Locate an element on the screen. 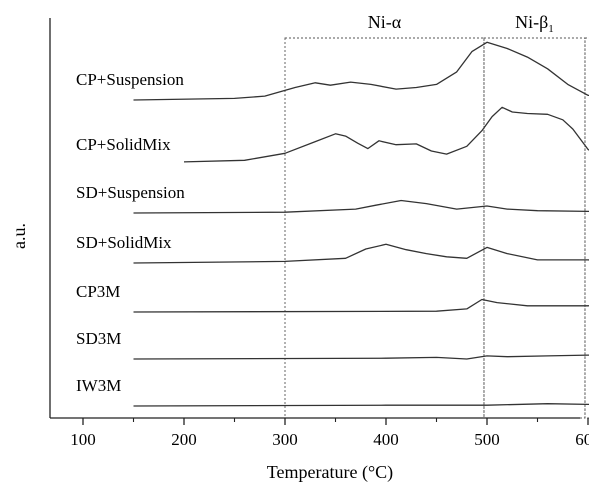 The image size is (589, 490). series-line-iw3m is located at coordinates (361, 405).